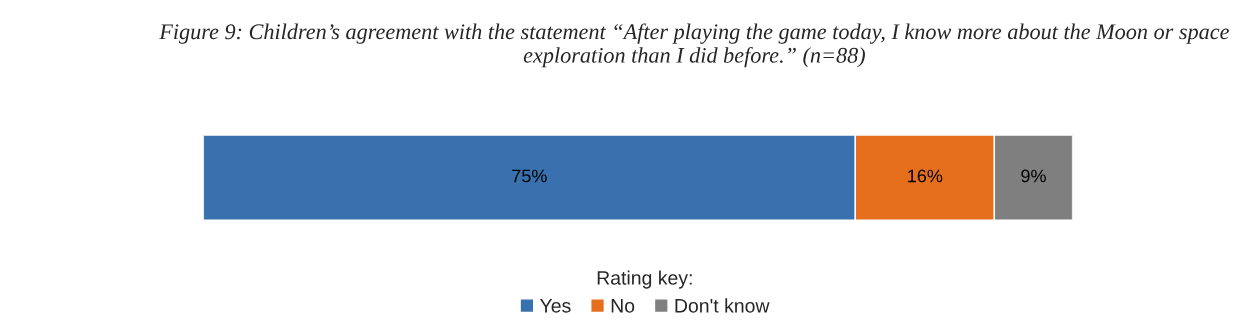  I want to click on data-label: 9%, so click(1033, 176).